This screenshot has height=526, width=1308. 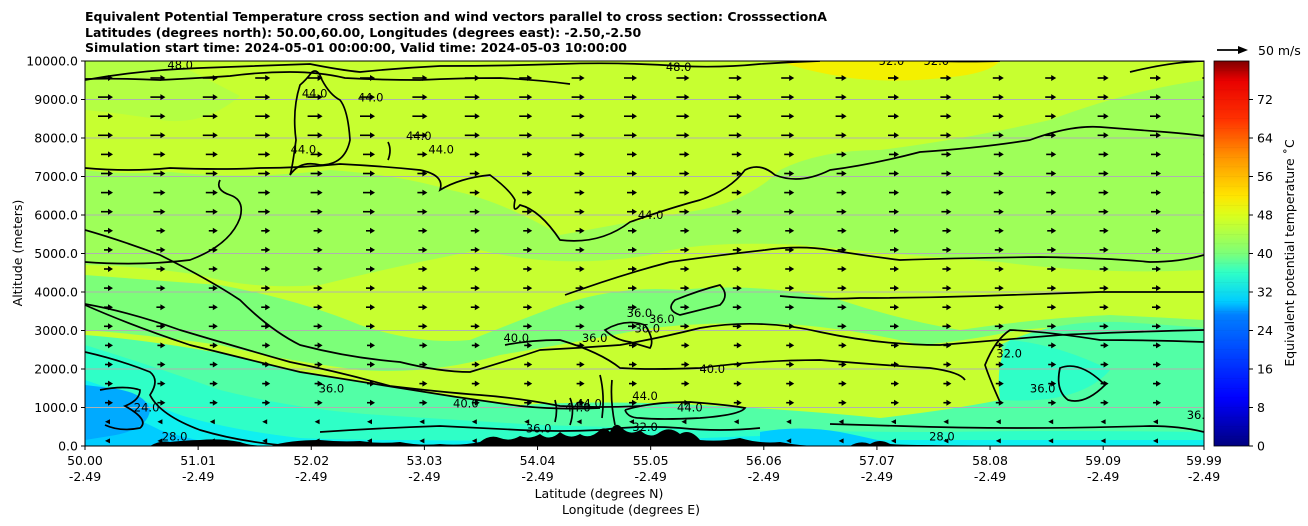 I want to click on colorbar-tick-label: 72, so click(x=1265, y=99).